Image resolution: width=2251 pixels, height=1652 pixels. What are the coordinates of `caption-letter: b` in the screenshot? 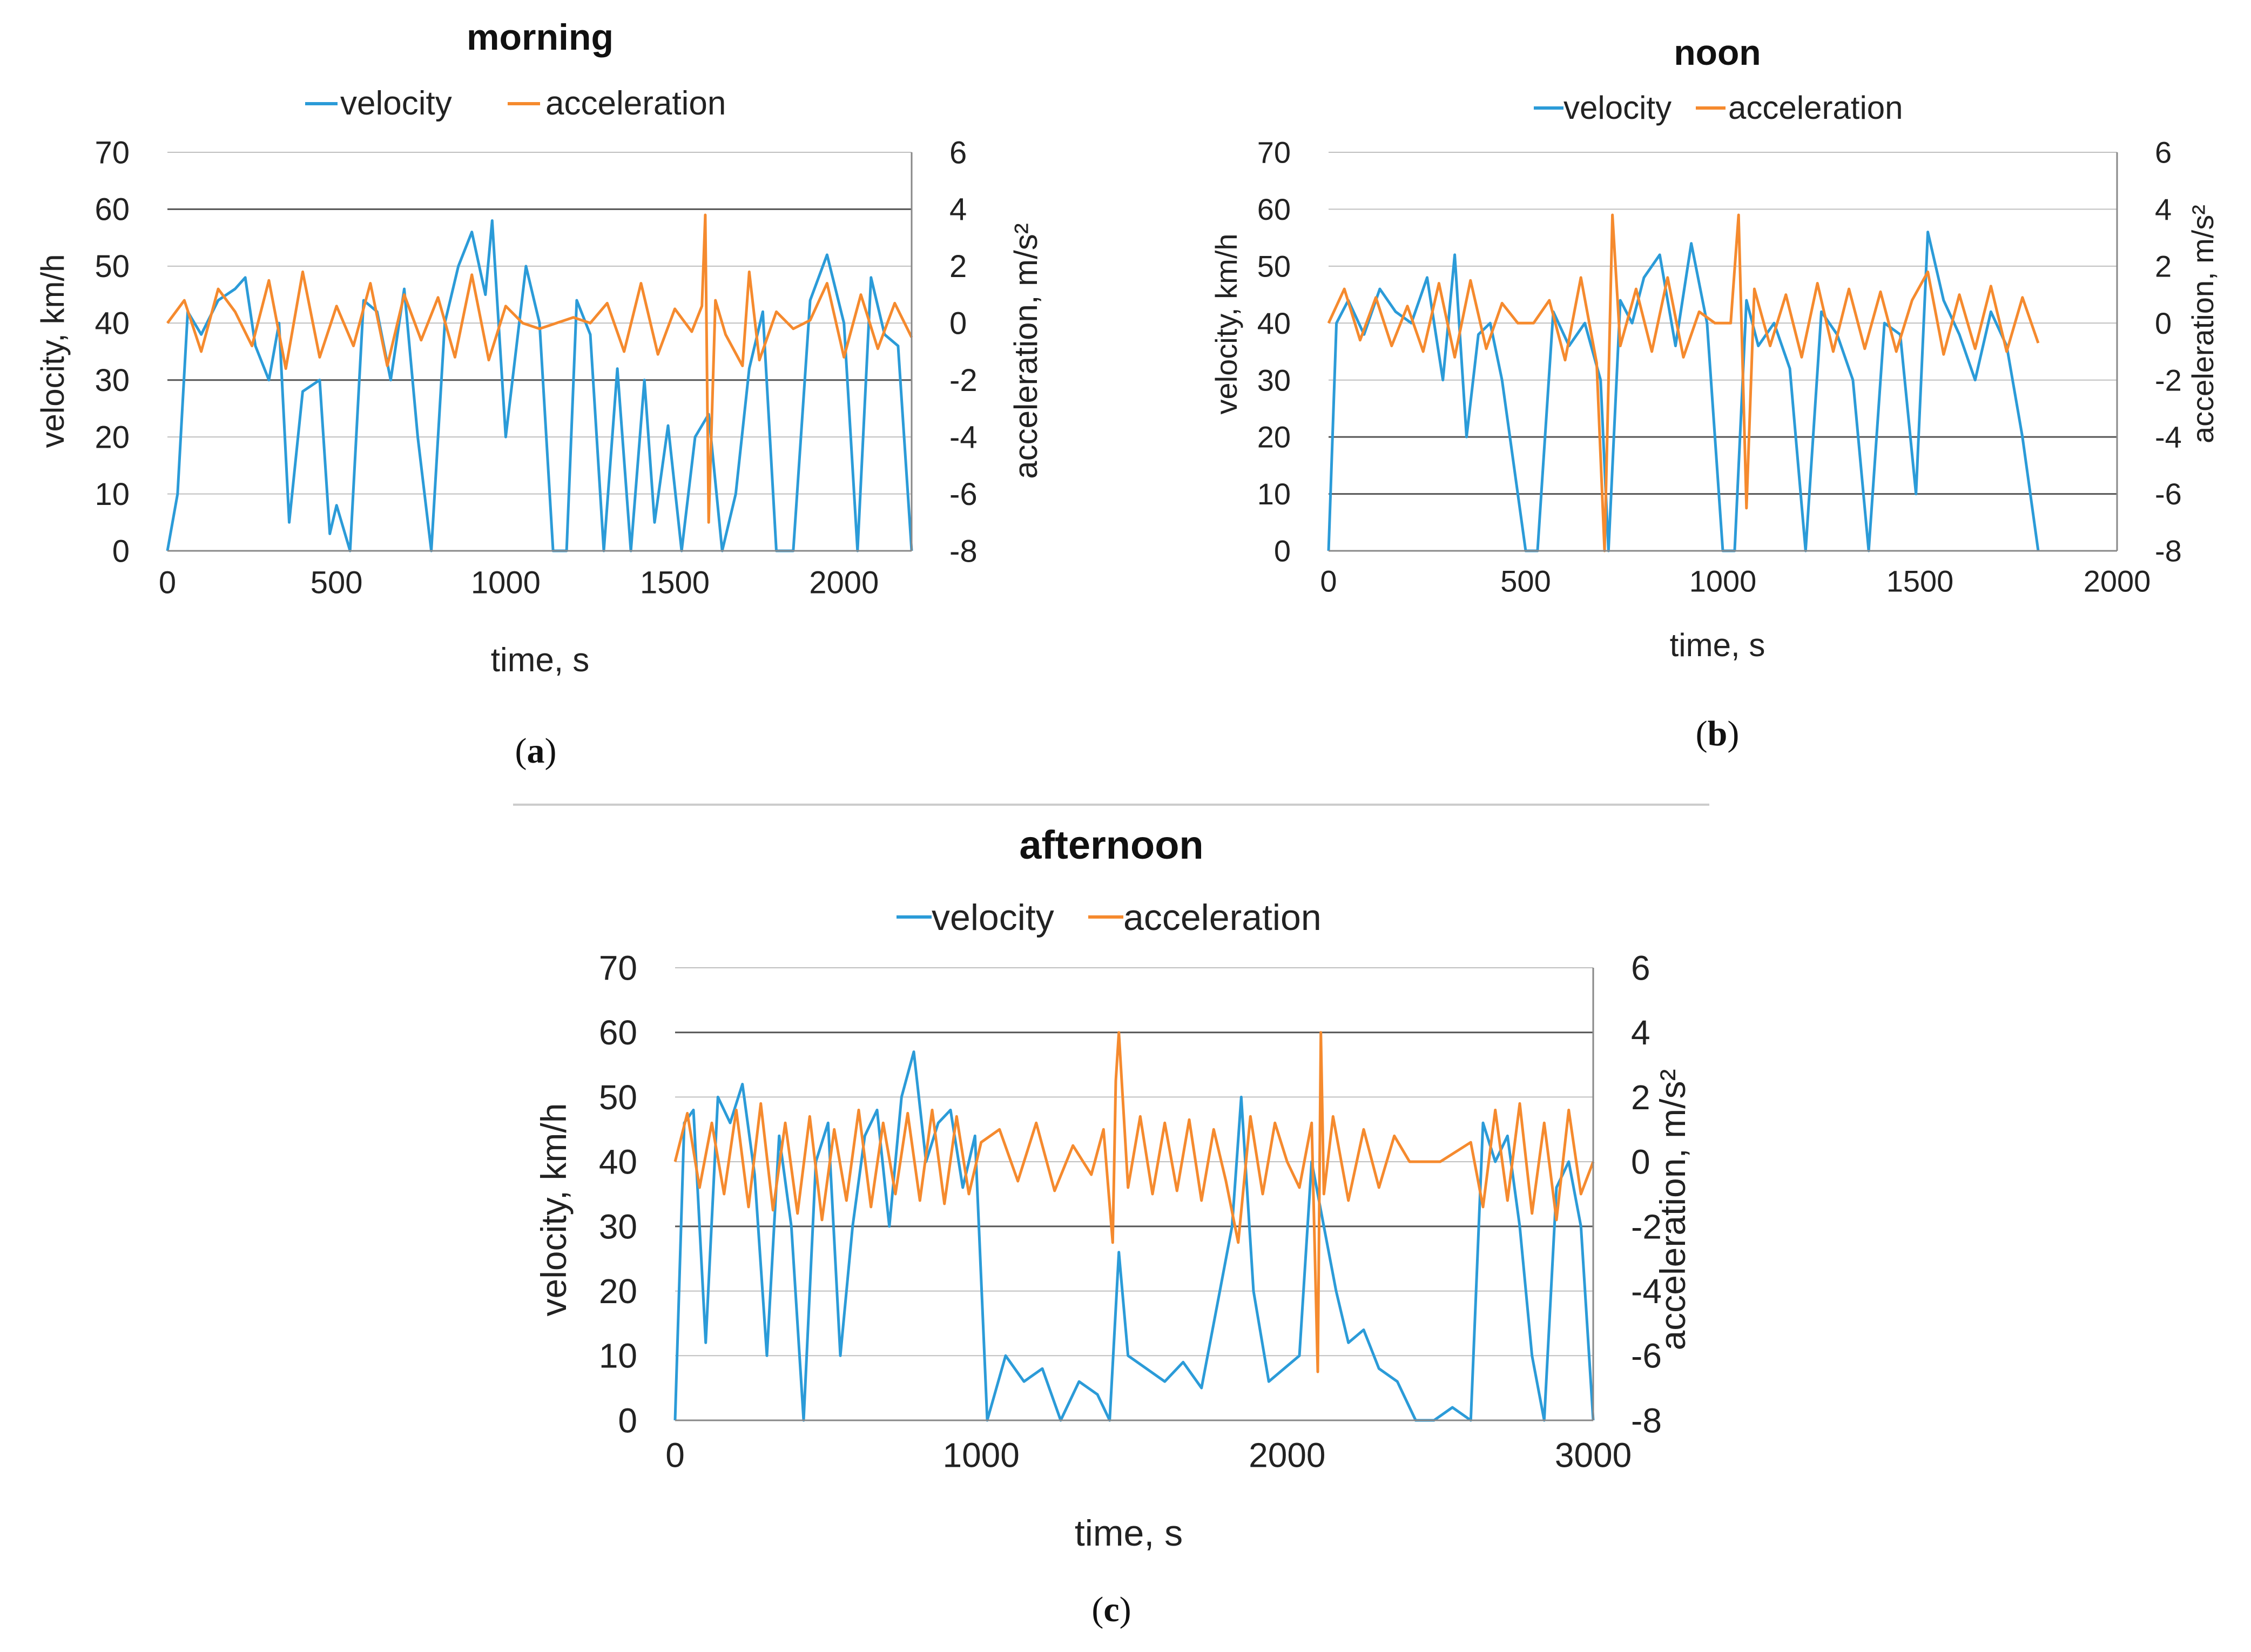 It's located at (1718, 733).